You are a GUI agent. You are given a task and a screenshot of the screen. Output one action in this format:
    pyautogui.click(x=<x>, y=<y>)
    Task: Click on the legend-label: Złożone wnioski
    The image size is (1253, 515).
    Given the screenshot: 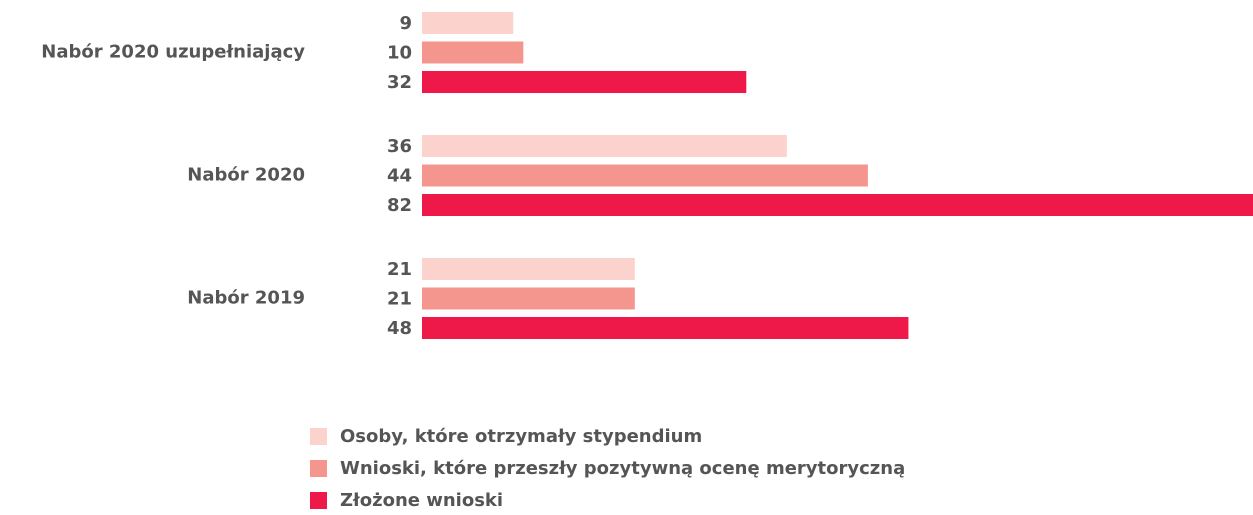 What is the action you would take?
    pyautogui.click(x=421, y=500)
    